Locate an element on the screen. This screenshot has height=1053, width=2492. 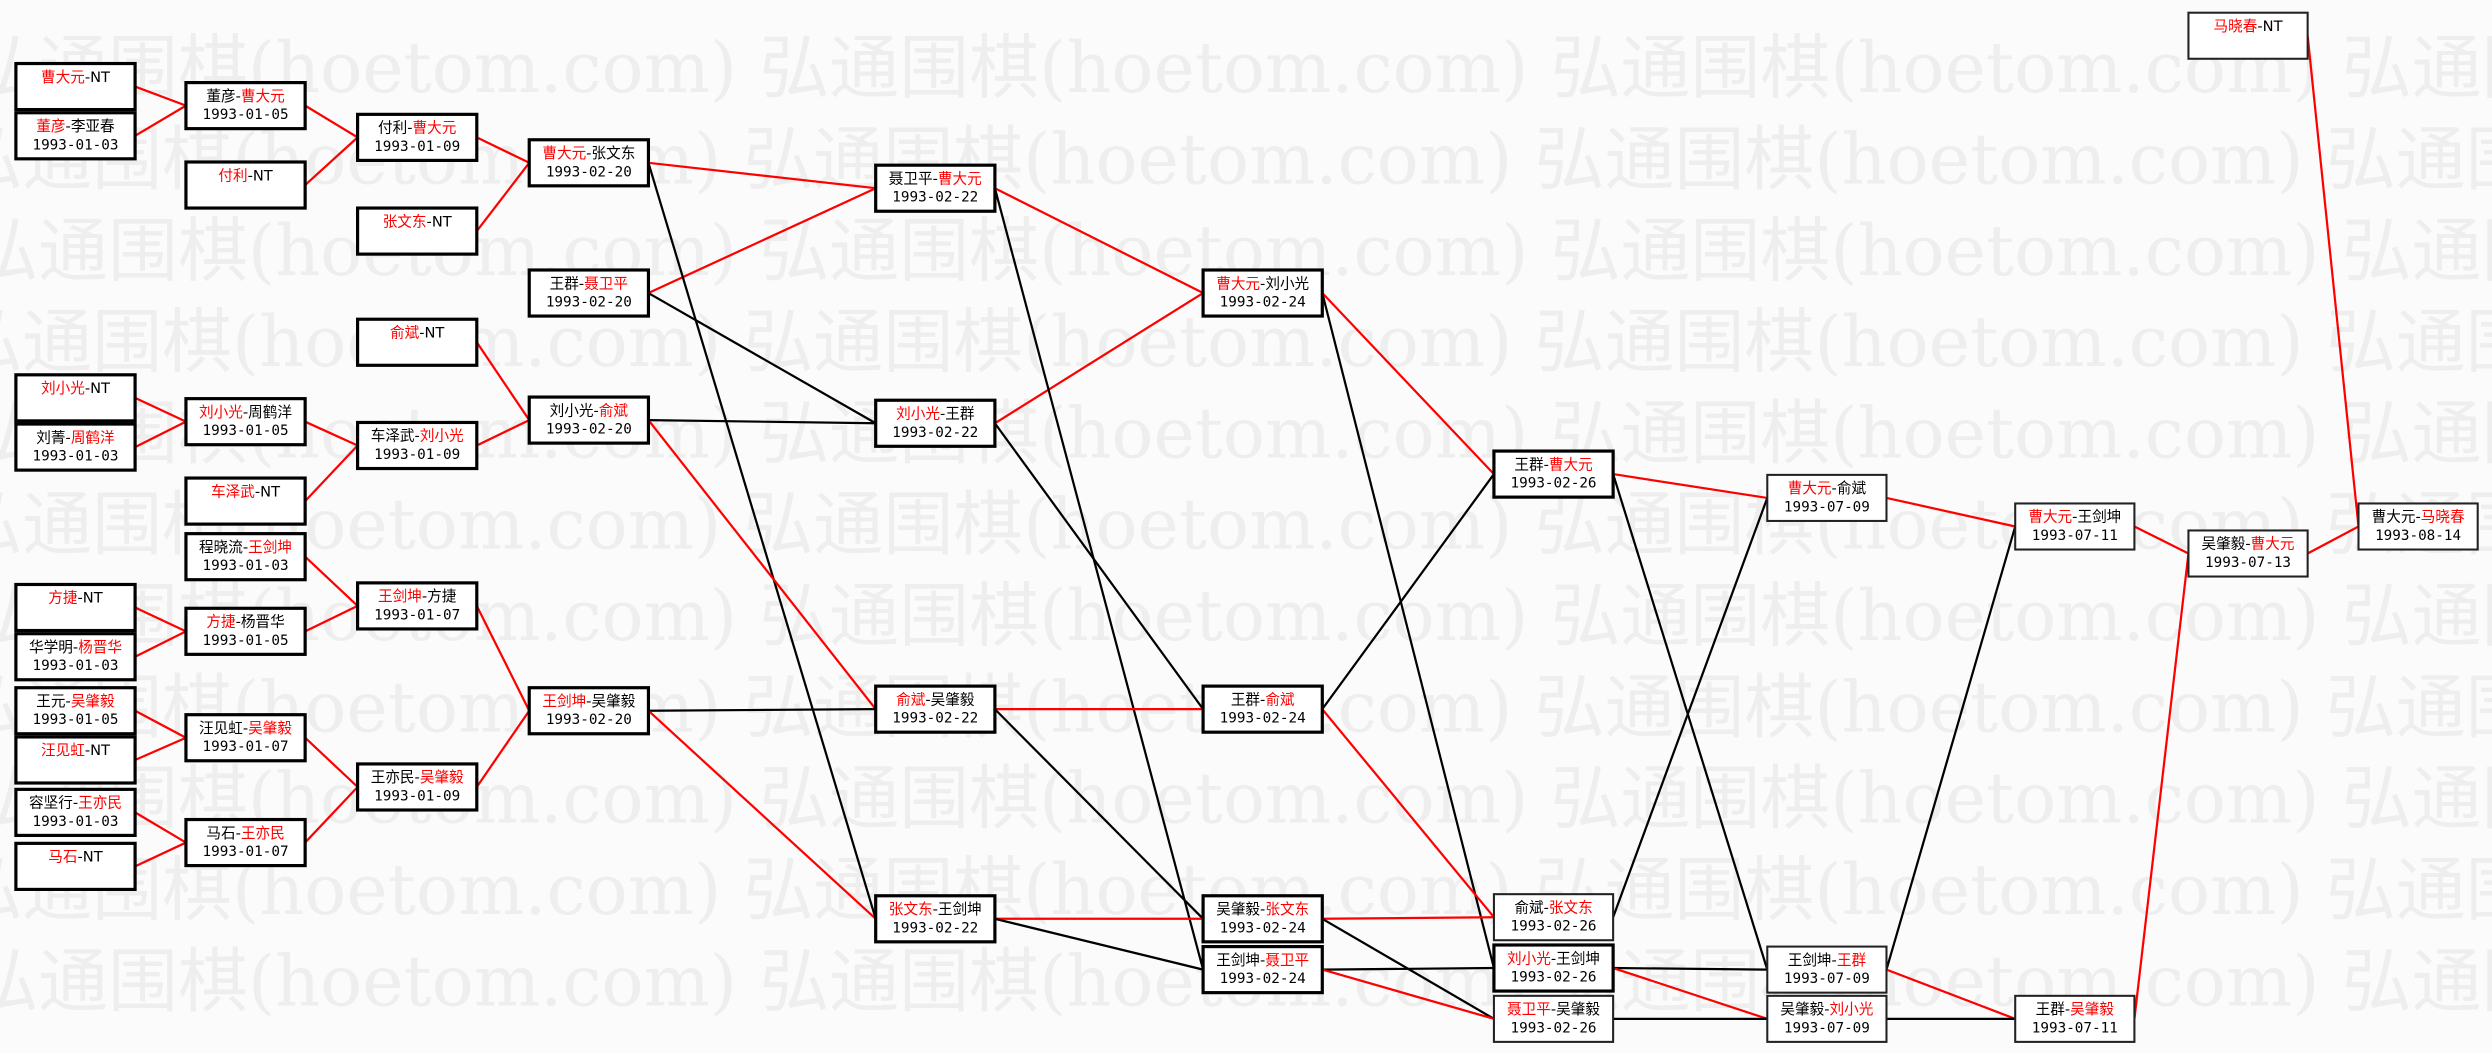
match-box: 聂卫平-吴肇毅 1993-02-26 is located at coordinates (1553, 1018).